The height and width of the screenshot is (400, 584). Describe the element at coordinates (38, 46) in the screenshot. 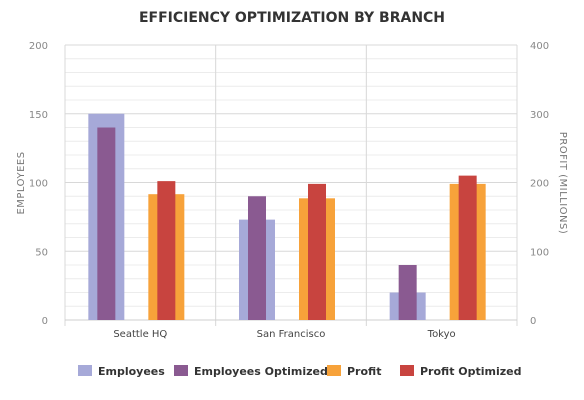

I see `y-left-tick-label: 200` at that location.